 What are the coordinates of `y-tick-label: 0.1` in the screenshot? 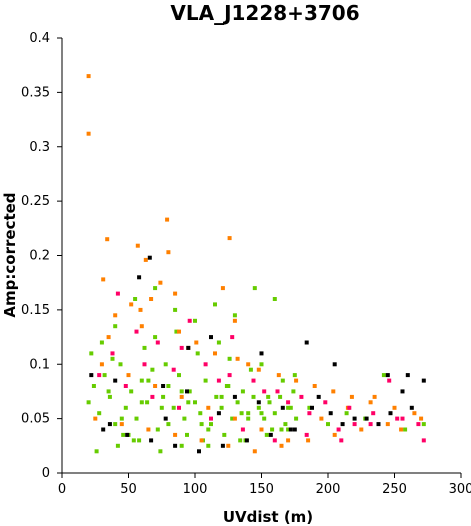 It's located at (39, 364).